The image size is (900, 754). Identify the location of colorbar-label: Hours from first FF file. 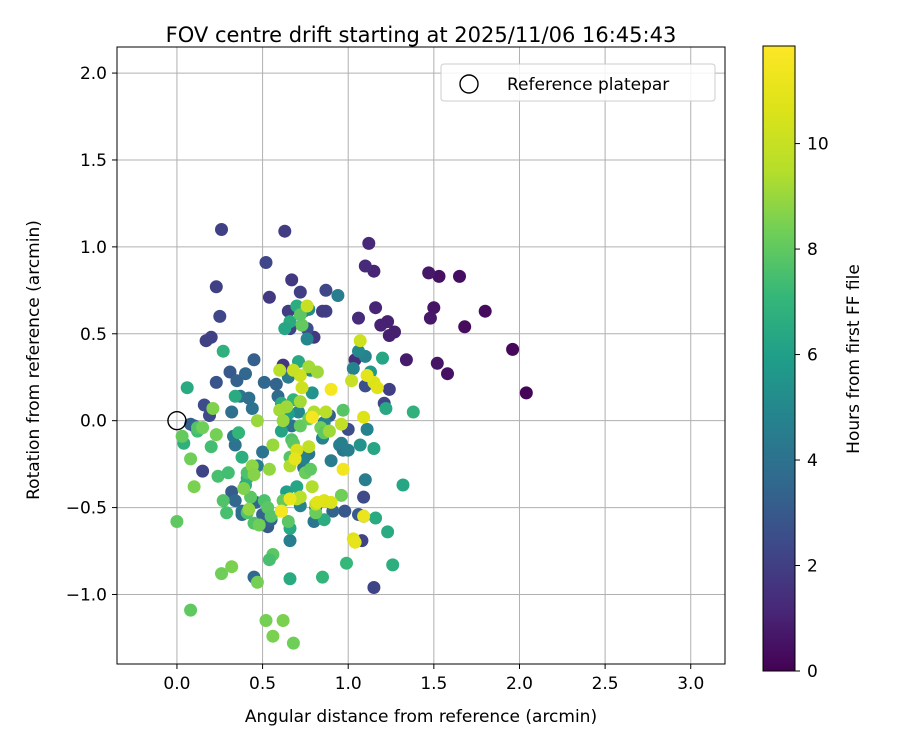
(854, 359).